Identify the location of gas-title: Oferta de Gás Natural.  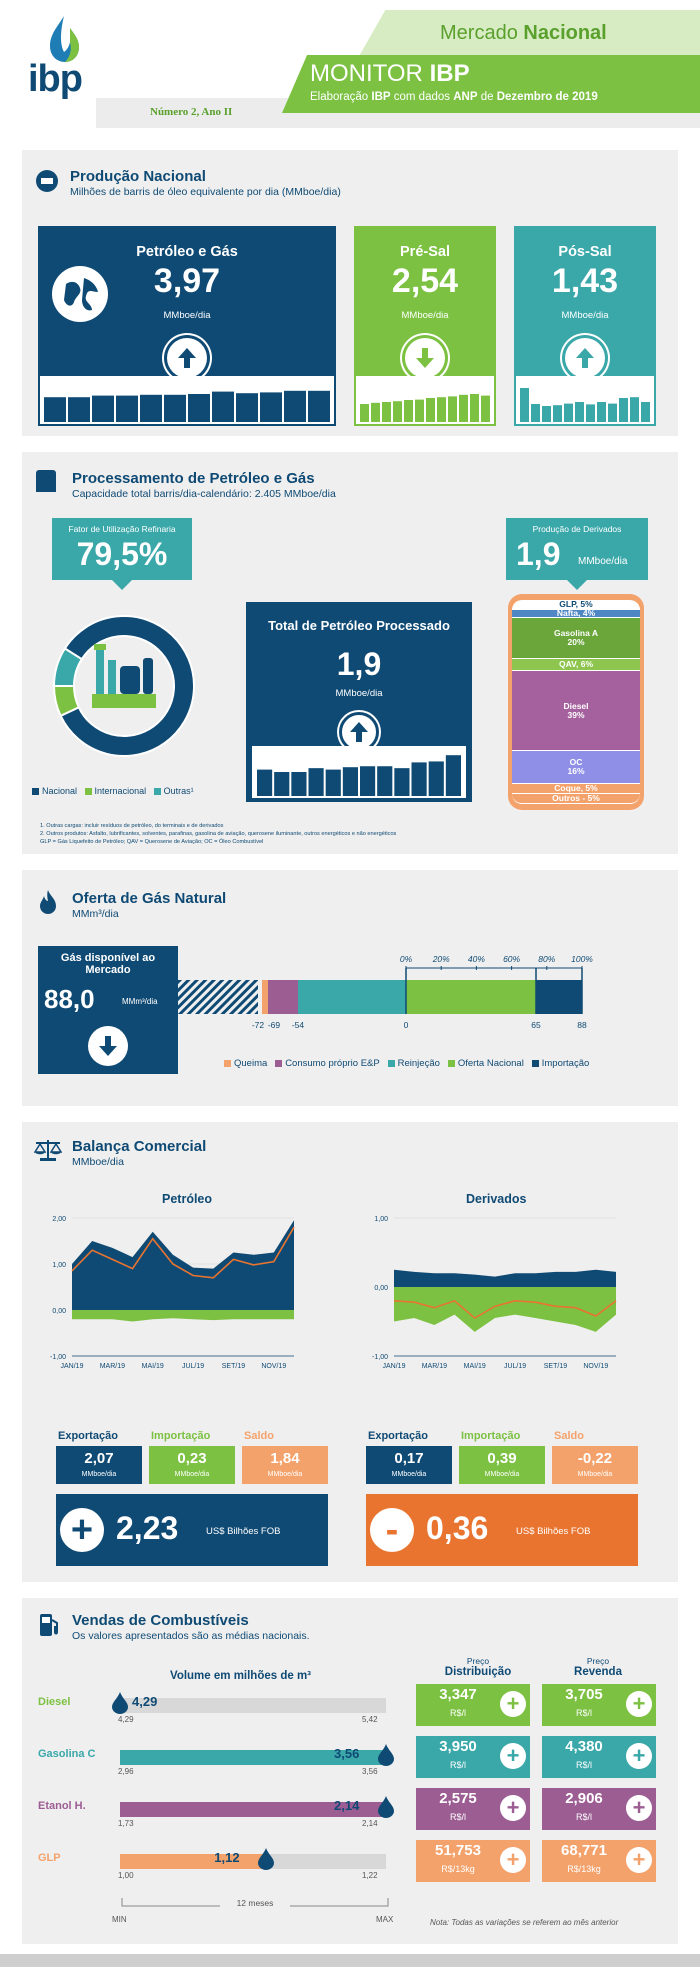
(149, 898).